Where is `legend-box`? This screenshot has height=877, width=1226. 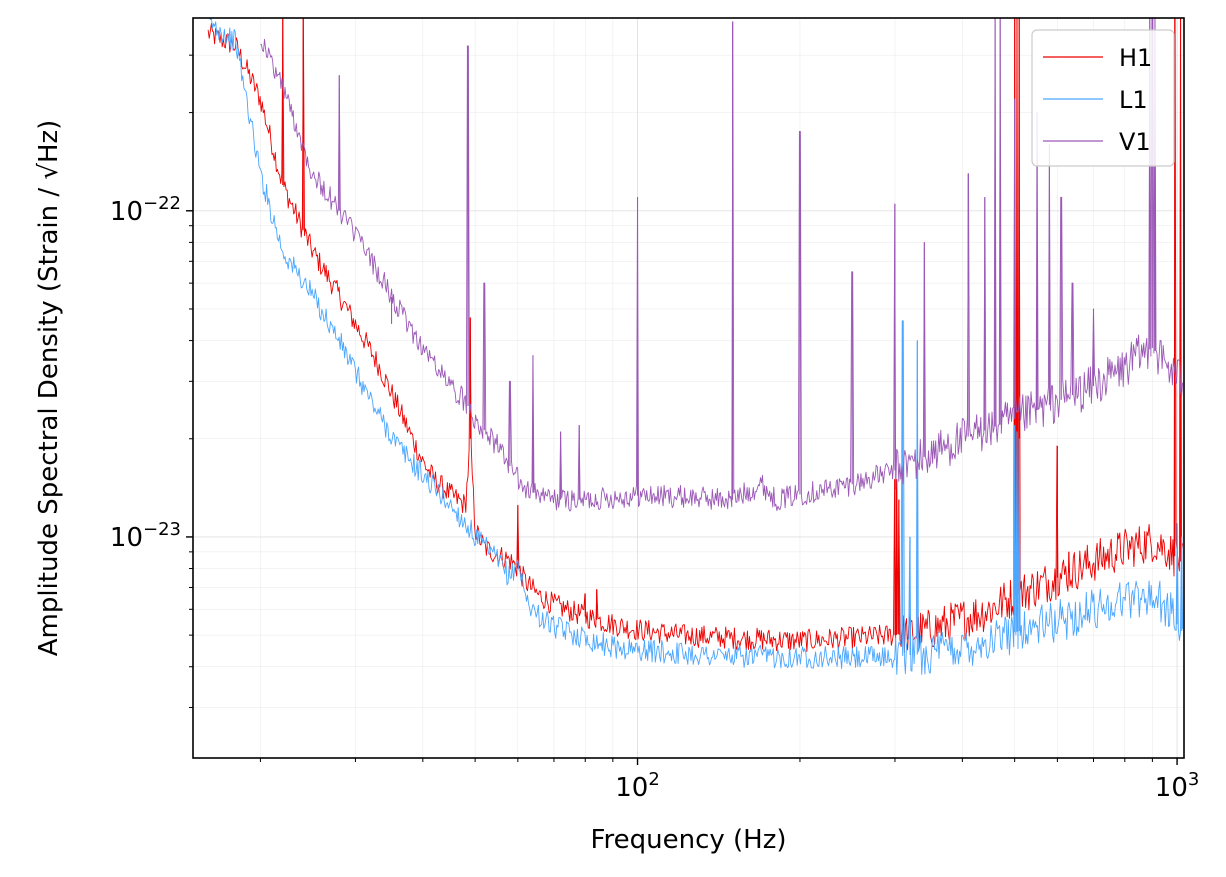 legend-box is located at coordinates (1103, 98).